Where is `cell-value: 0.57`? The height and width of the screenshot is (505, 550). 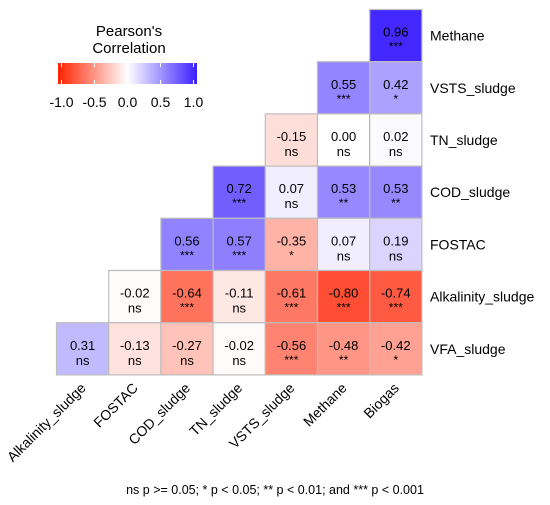
cell-value: 0.57 is located at coordinates (239, 240).